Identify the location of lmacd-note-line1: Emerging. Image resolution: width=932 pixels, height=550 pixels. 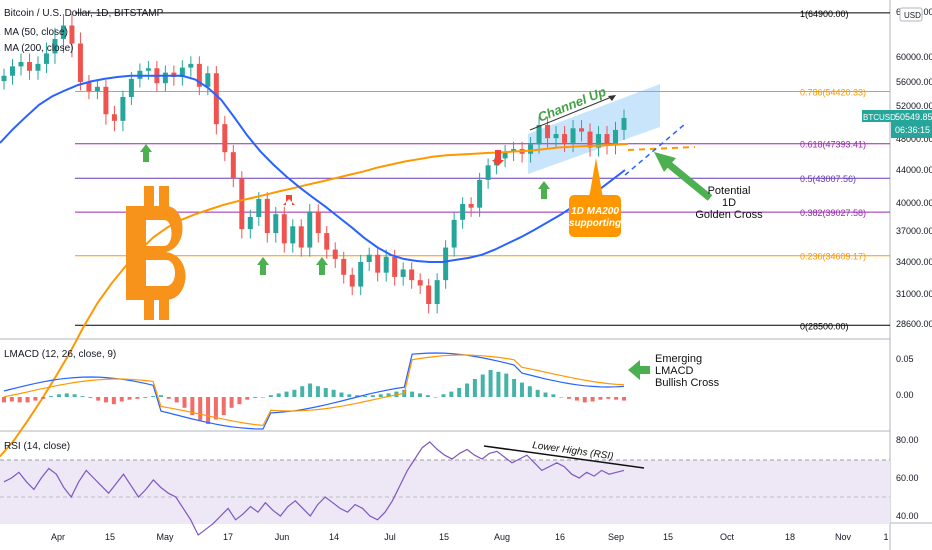
(678, 359).